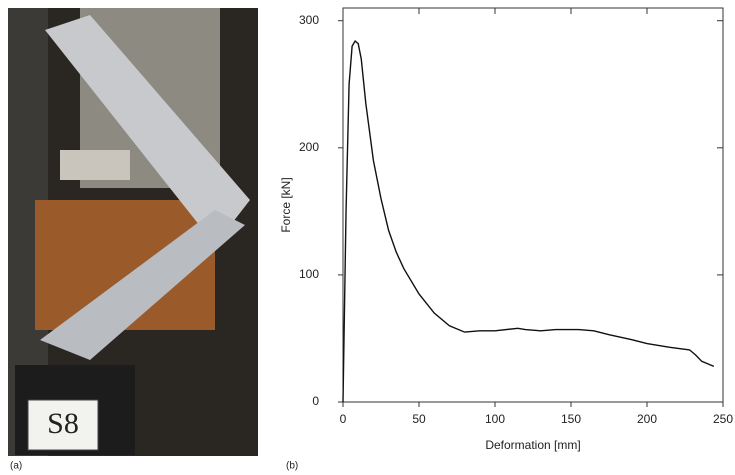  What do you see at coordinates (315, 401) in the screenshot?
I see `y-tick-label: 0` at bounding box center [315, 401].